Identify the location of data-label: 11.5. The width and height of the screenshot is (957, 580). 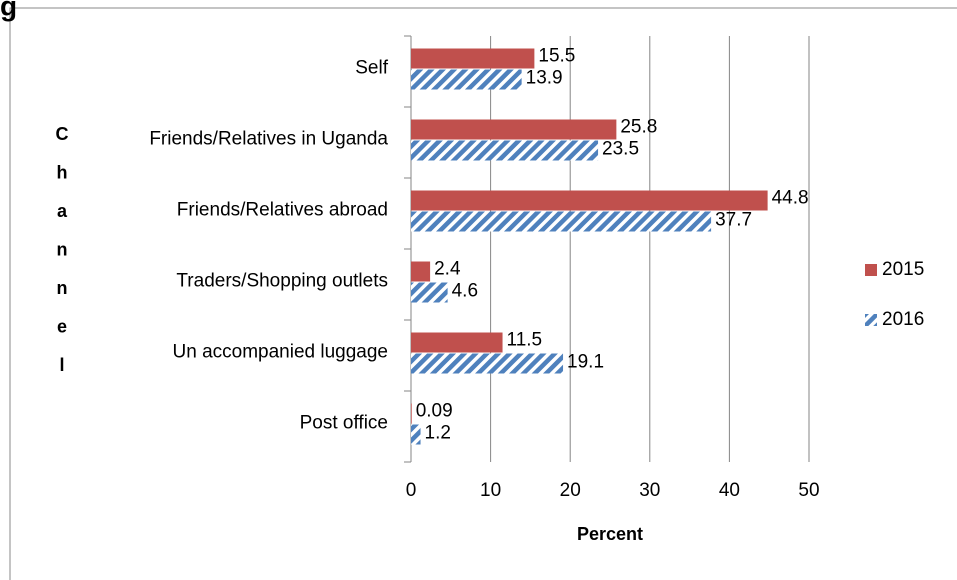
(525, 340).